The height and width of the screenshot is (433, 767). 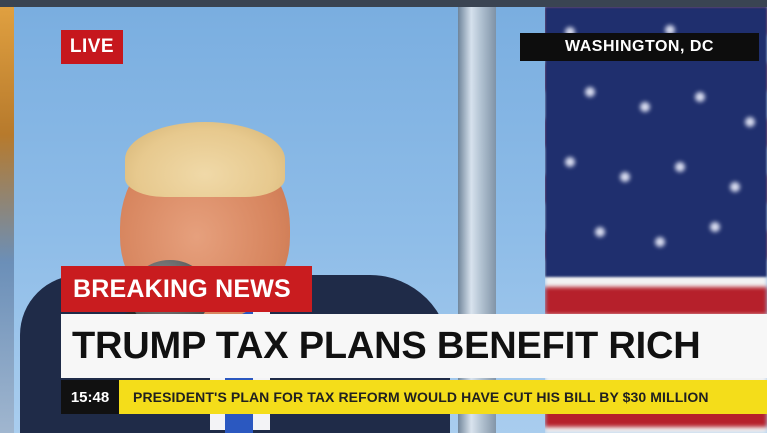 I want to click on ticker-time: 15:48, so click(x=90, y=397).